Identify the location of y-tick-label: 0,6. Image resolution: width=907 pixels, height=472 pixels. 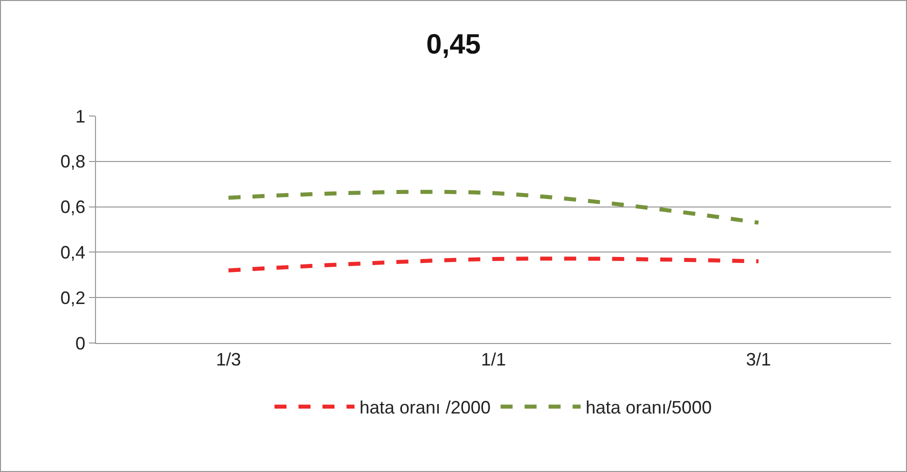
(73, 207).